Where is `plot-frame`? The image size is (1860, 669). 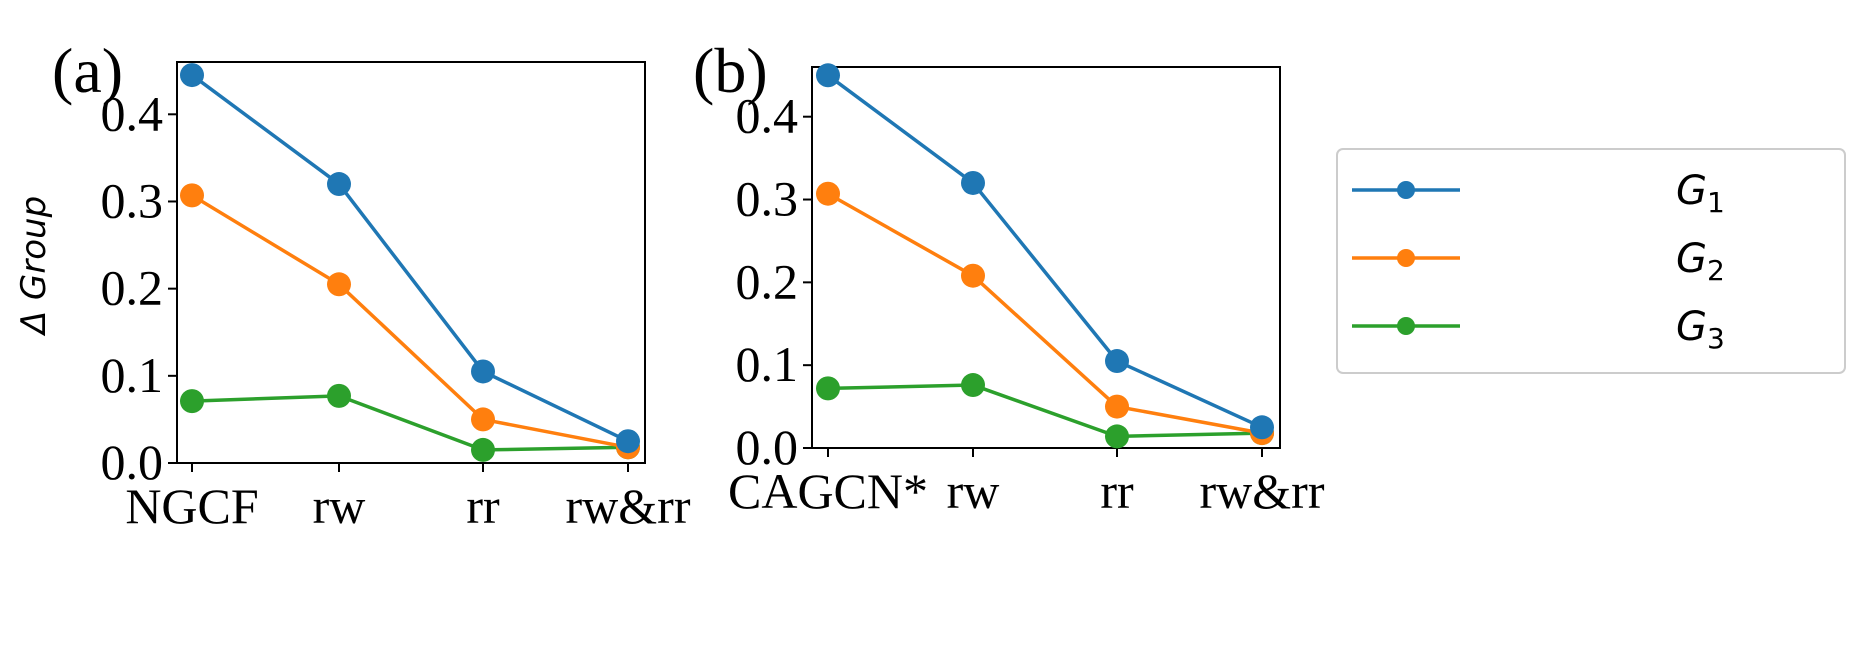
plot-frame is located at coordinates (1046, 257).